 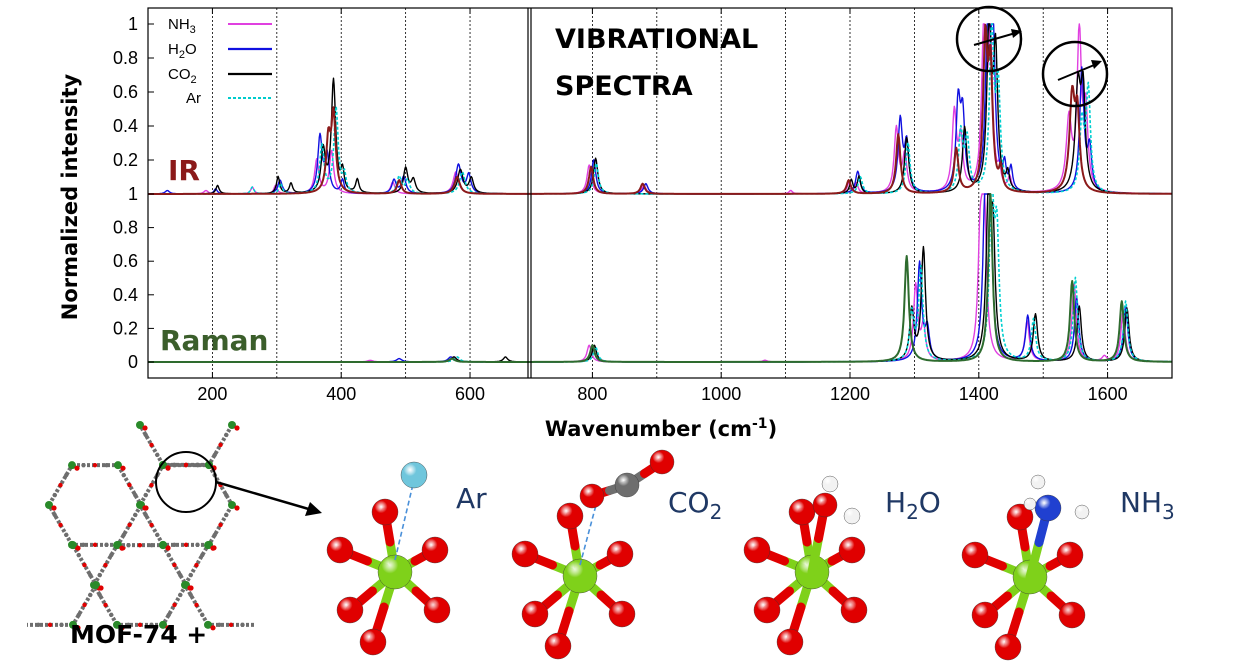 What do you see at coordinates (852, 516) in the screenshot?
I see `water-hydrogen-atom` at bounding box center [852, 516].